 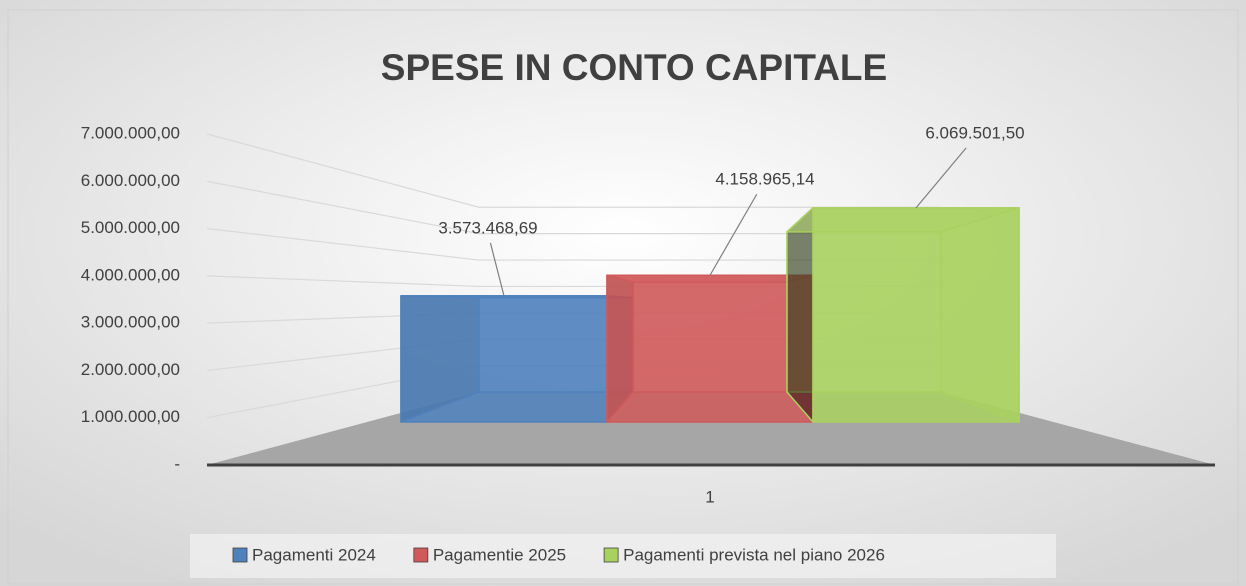 What do you see at coordinates (487, 227) in the screenshot?
I see `data-label: 3.573.468,69` at bounding box center [487, 227].